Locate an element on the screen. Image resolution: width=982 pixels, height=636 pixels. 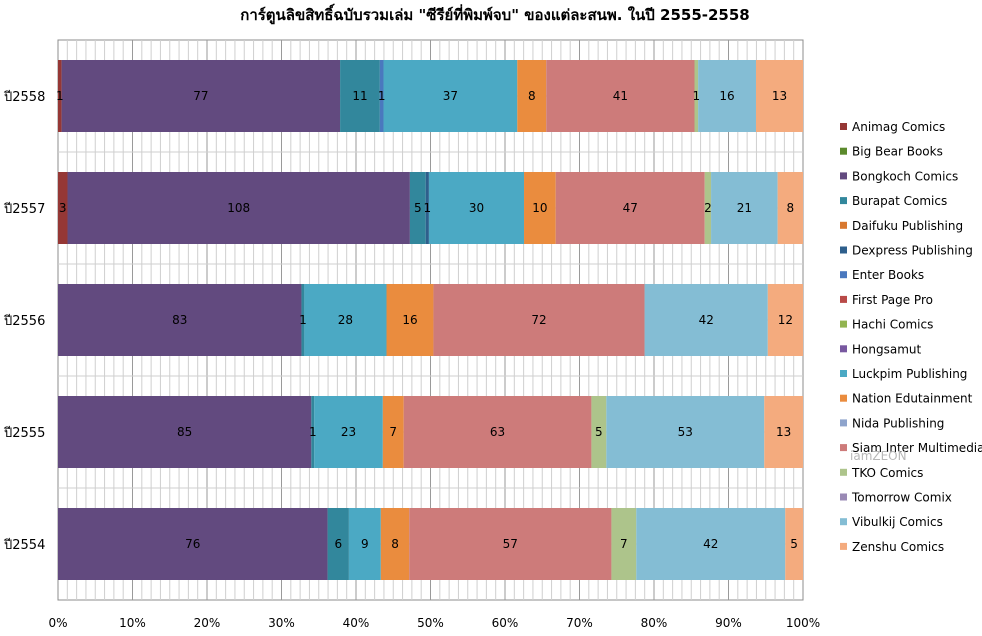
data-label: 30 is located at coordinates (476, 208).